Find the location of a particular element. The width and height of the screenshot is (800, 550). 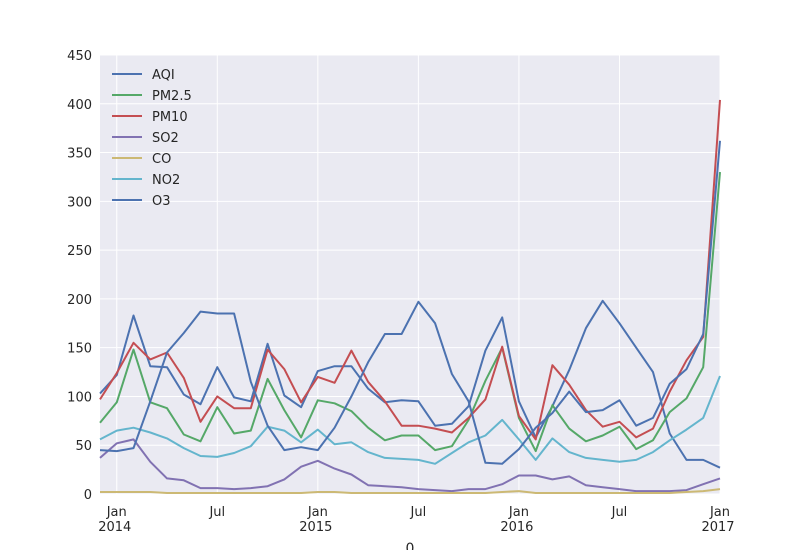

y-tick-label: 250 is located at coordinates (79, 251).